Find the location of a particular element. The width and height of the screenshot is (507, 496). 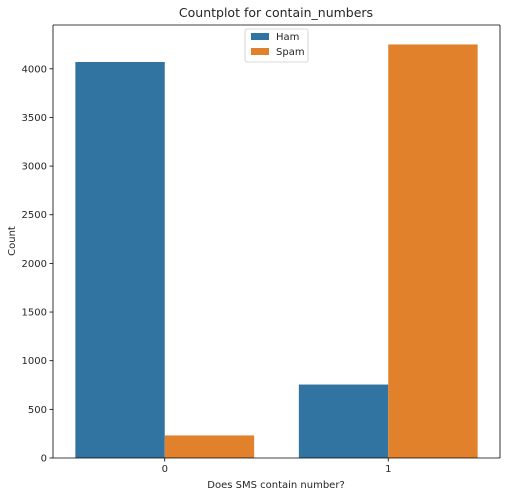

y-tick-label: 2000 is located at coordinates (34, 264).